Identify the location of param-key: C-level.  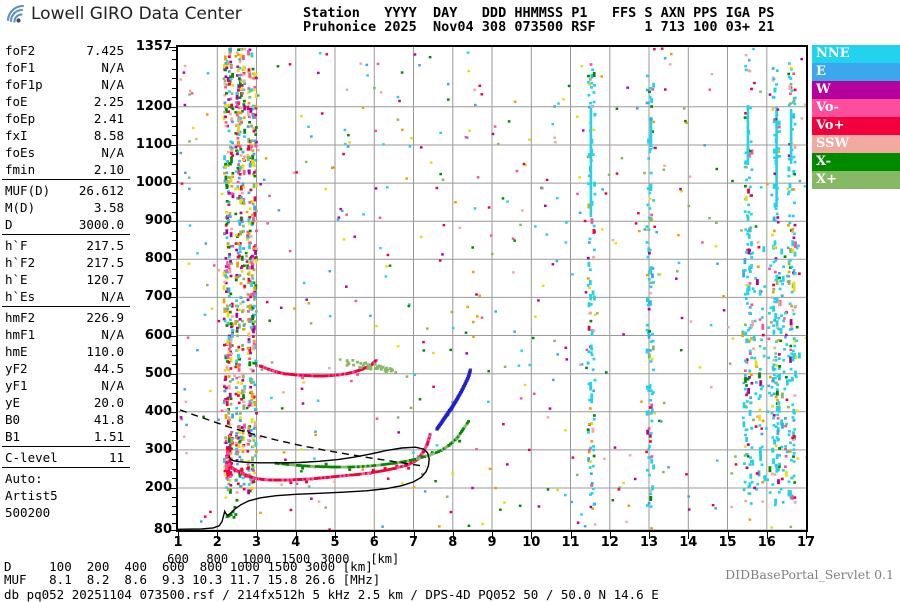
(30, 457).